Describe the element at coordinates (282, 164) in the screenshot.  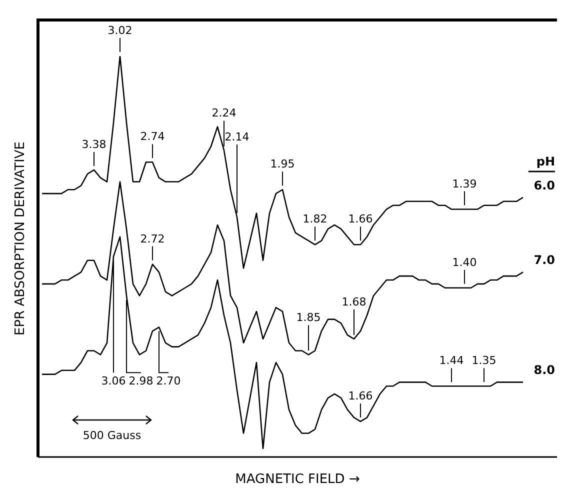
I see `annotation: 1.95` at that location.